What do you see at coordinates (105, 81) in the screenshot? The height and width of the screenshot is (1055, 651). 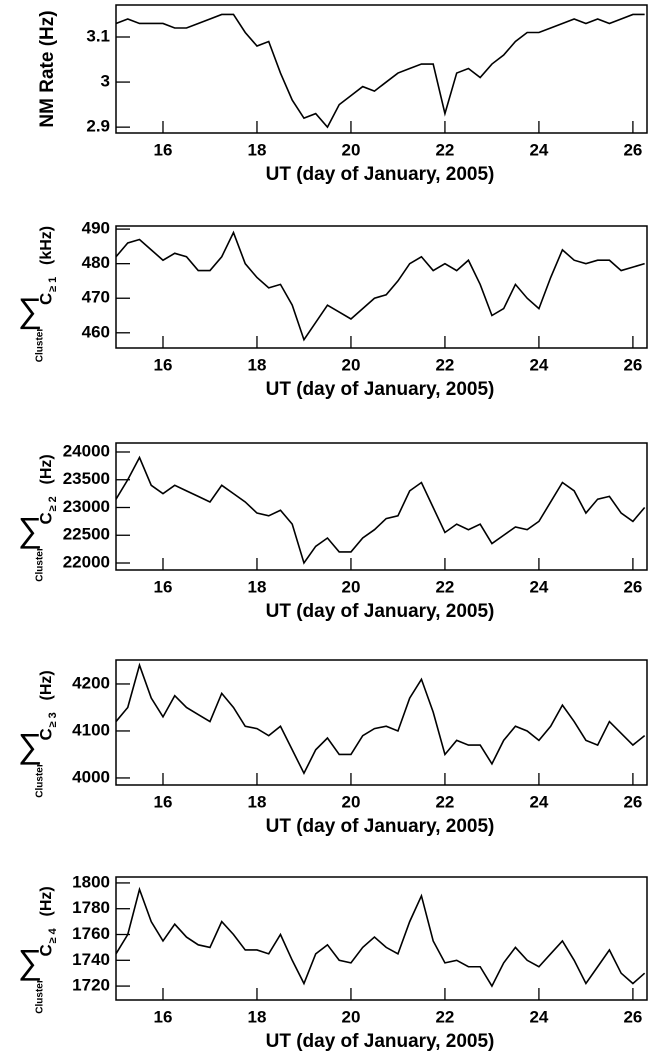 I see `y-tick-label: 3` at bounding box center [105, 81].